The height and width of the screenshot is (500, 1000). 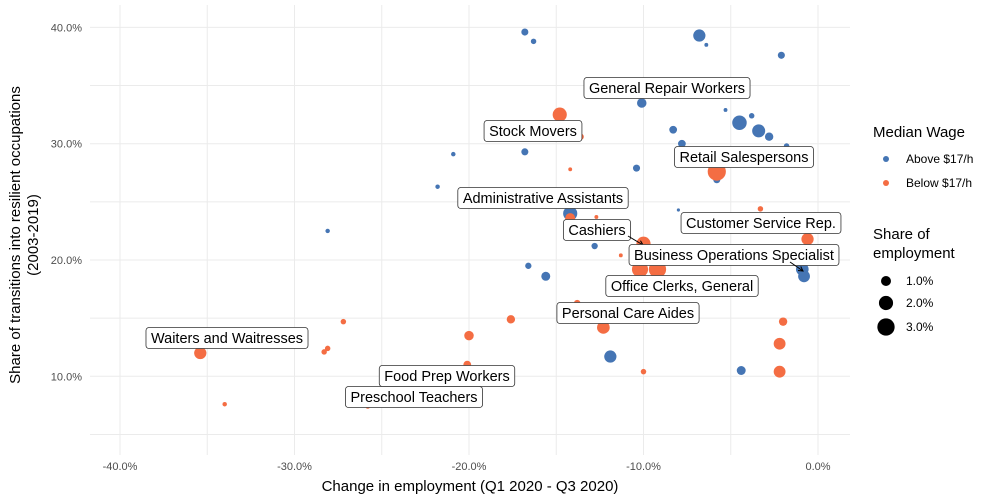 What do you see at coordinates (939, 183) in the screenshot?
I see `legend-label-below: Below $17/h` at bounding box center [939, 183].